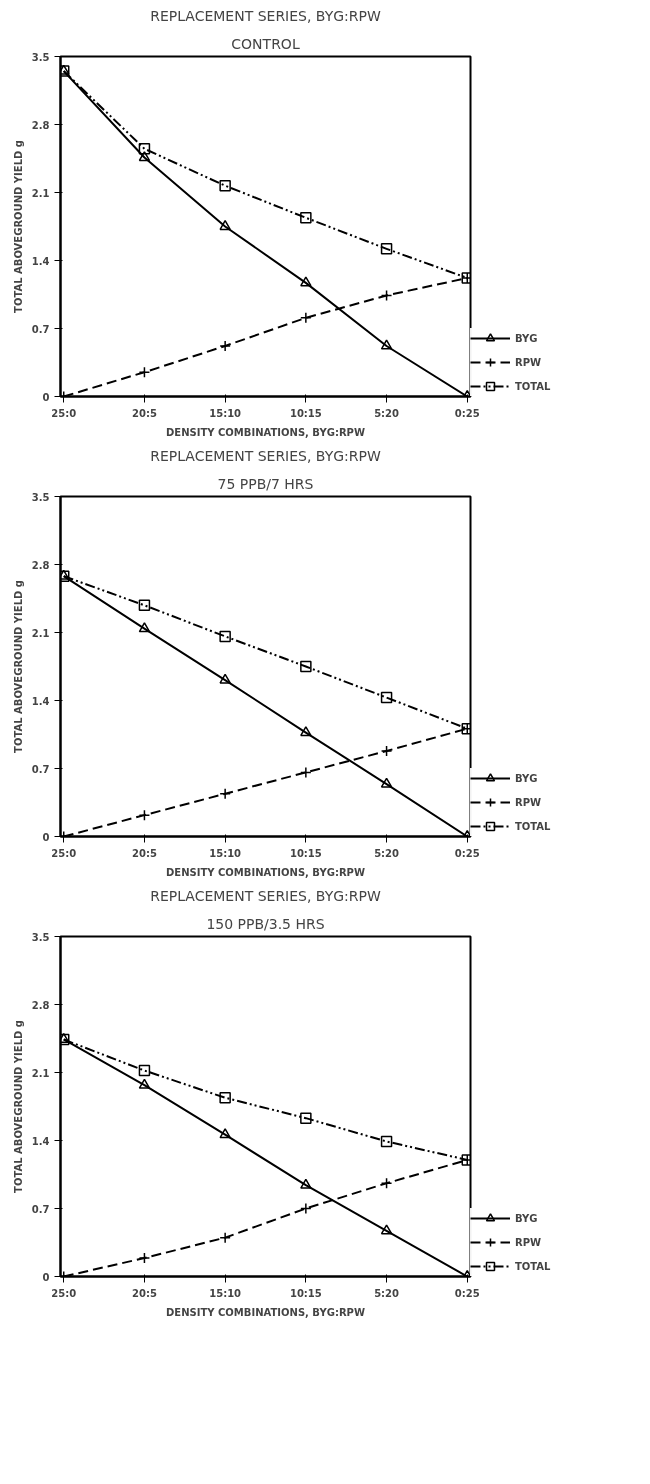  I want to click on chart-subtitle: 150 PPB/3.5 HRS, so click(265, 923).